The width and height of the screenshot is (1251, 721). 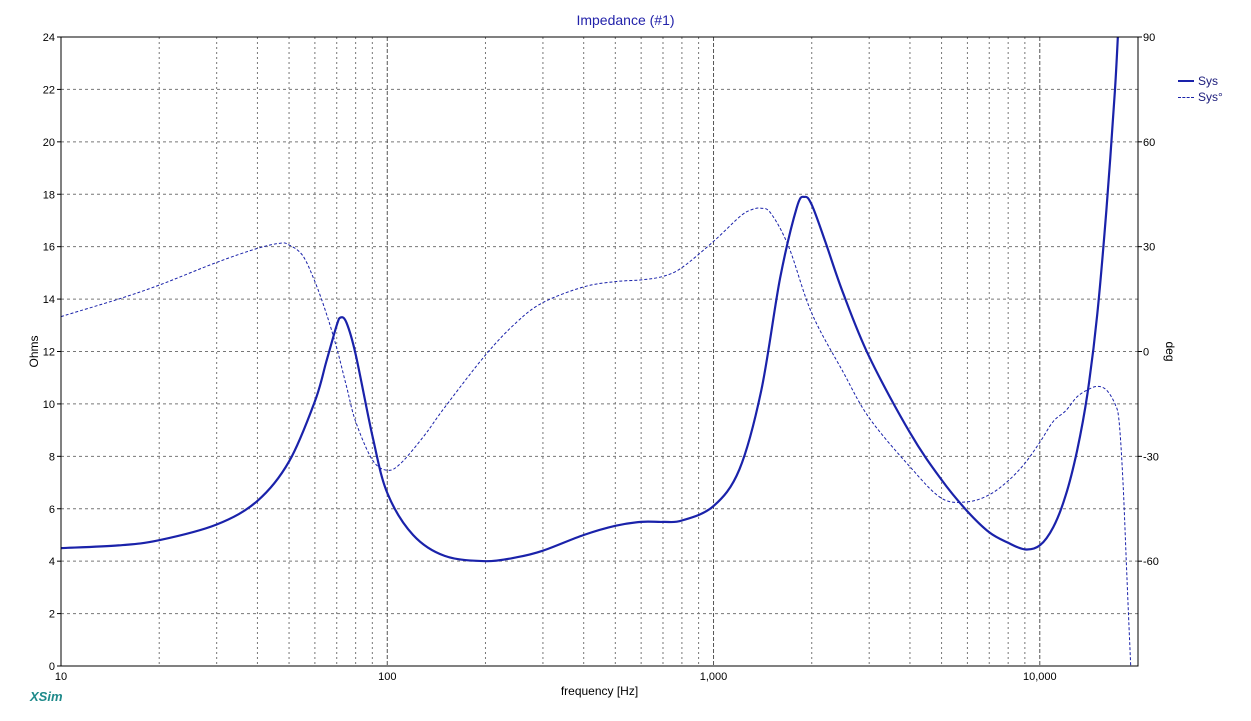 What do you see at coordinates (1149, 38) in the screenshot?
I see `y2-tick-label: 90` at bounding box center [1149, 38].